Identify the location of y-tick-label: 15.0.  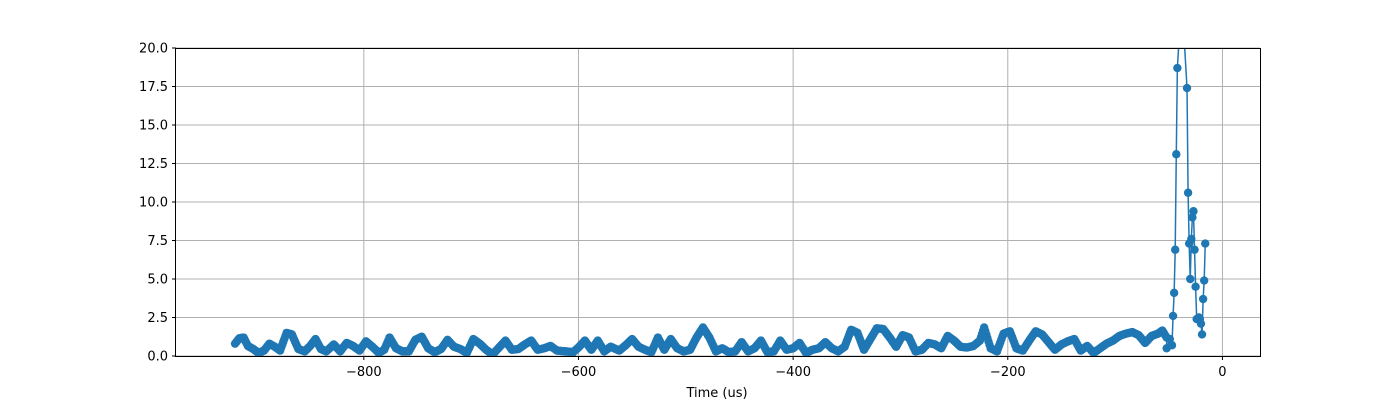
(153, 126).